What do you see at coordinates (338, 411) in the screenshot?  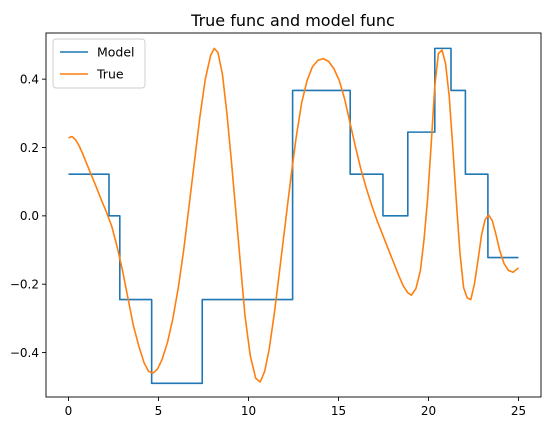 I see `x-tick-label: 15` at bounding box center [338, 411].